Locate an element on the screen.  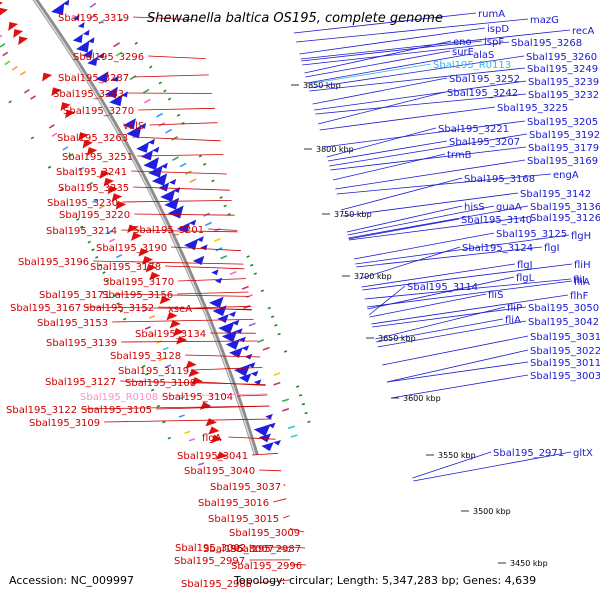
reverse-gene-label: Sbal195_3015 is located at coordinates (243, 519).